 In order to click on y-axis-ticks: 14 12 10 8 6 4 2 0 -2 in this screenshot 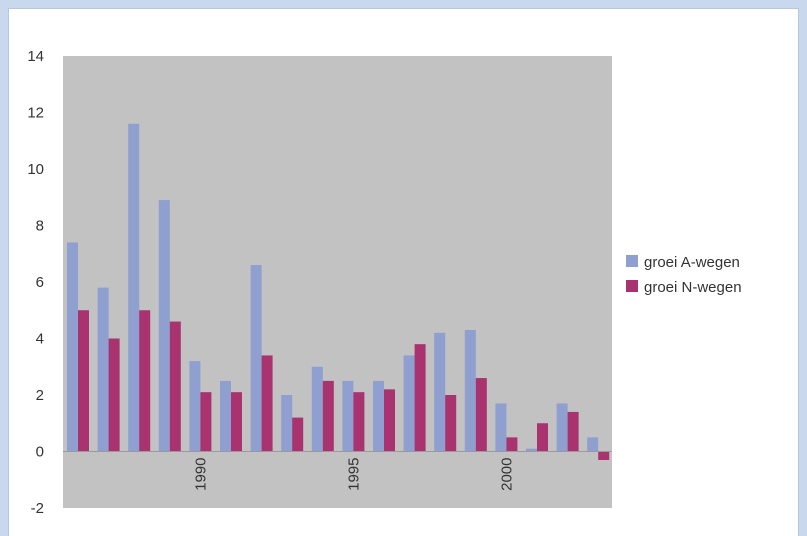, I will do `click(35, 282)`.